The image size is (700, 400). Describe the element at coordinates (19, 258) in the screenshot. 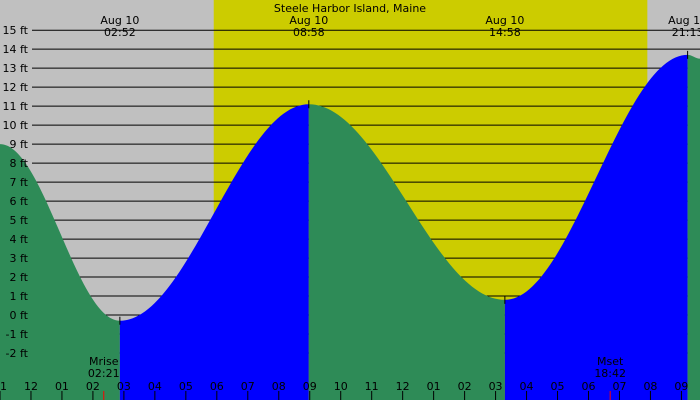

I see `y-tick-label: 3 ft` at that location.